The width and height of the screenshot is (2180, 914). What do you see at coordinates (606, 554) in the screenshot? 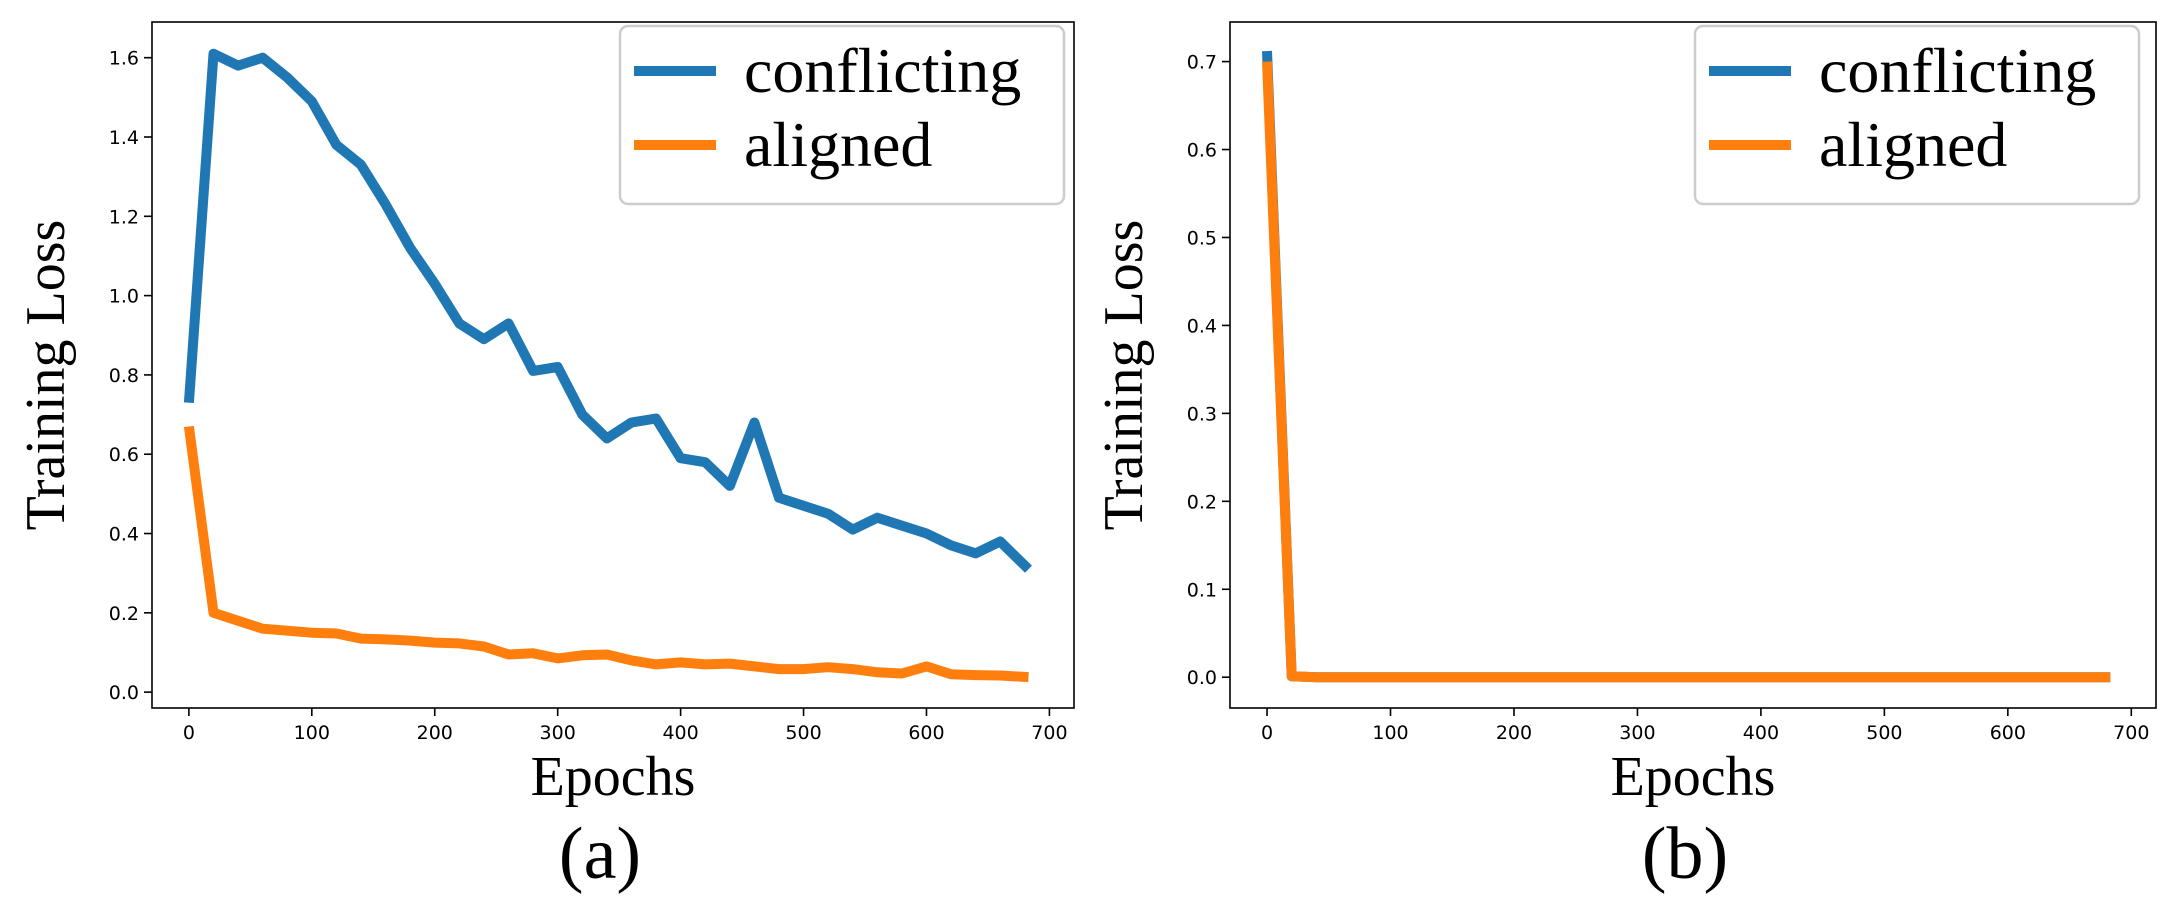
I see `series-line-aligned` at bounding box center [606, 554].